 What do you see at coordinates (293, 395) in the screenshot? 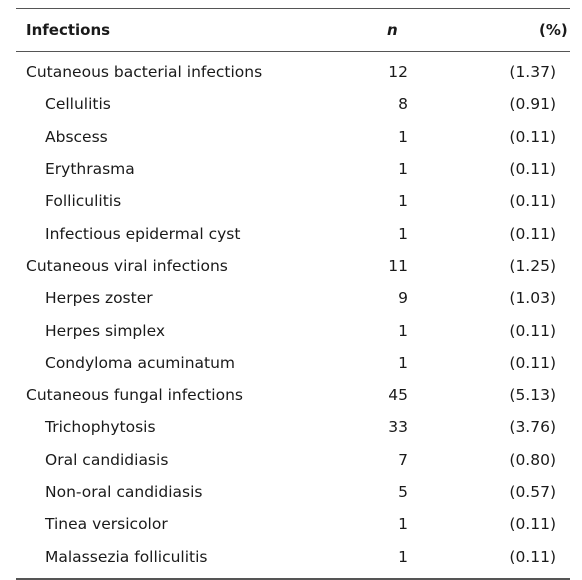
I see `table-row-category: Cutaneous fungal infections 45 (5.13)` at bounding box center [293, 395].